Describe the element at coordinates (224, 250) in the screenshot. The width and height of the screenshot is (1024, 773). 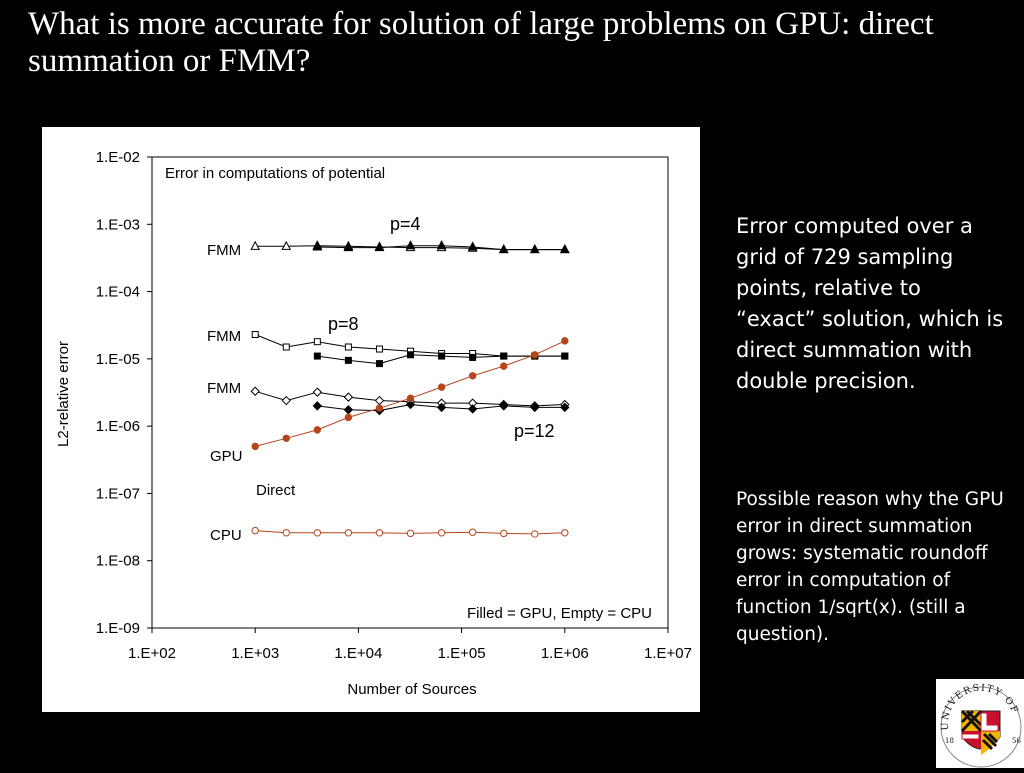
I see `label-fmm-p4: FMM` at that location.